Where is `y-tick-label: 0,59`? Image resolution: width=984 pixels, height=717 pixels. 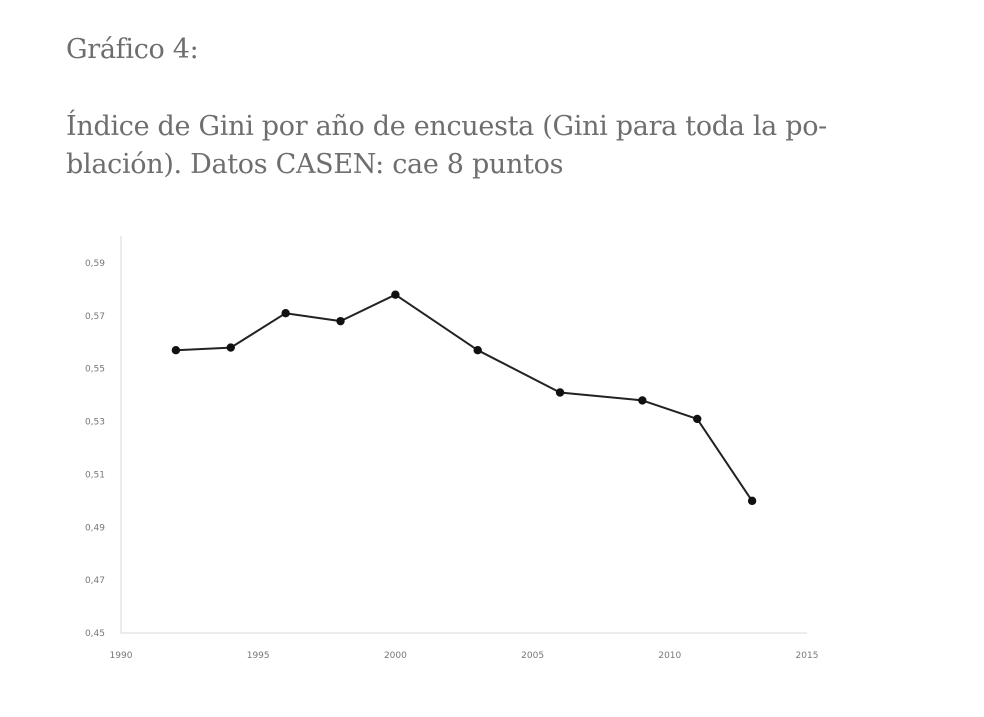 y-tick-label: 0,59 is located at coordinates (95, 264).